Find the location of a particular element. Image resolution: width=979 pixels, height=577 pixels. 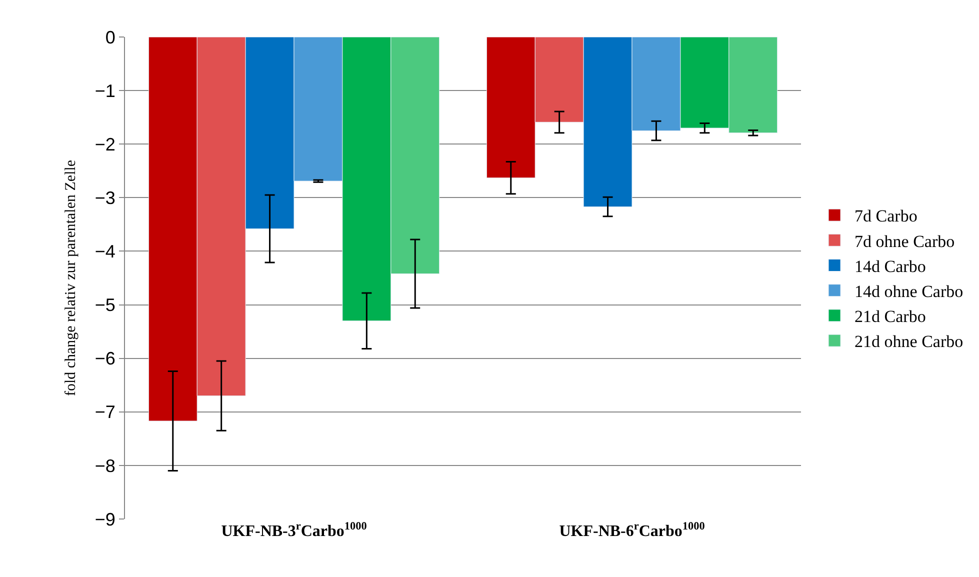

legend-label: 7d ohne Carbo is located at coordinates (904, 241).